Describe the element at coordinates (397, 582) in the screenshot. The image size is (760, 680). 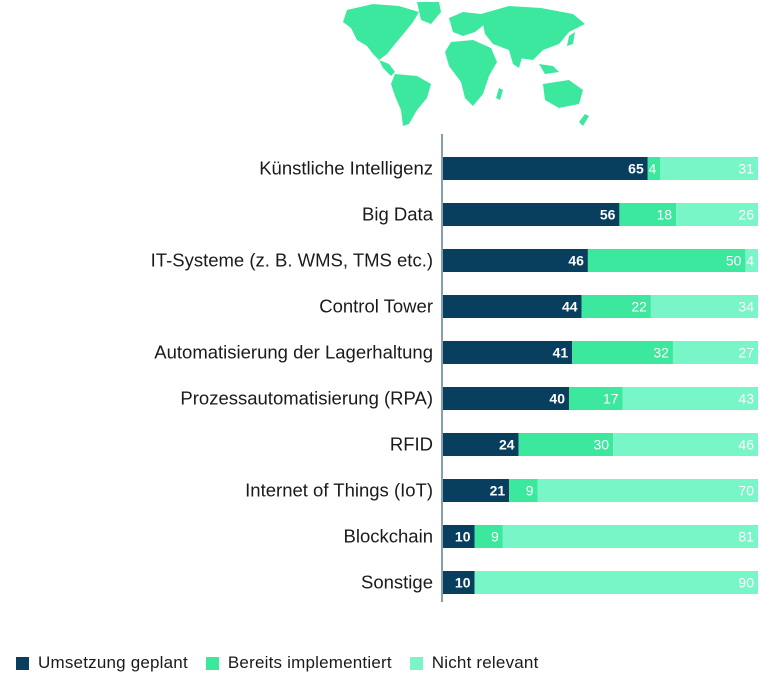
I see `category-label: Sonstige` at that location.